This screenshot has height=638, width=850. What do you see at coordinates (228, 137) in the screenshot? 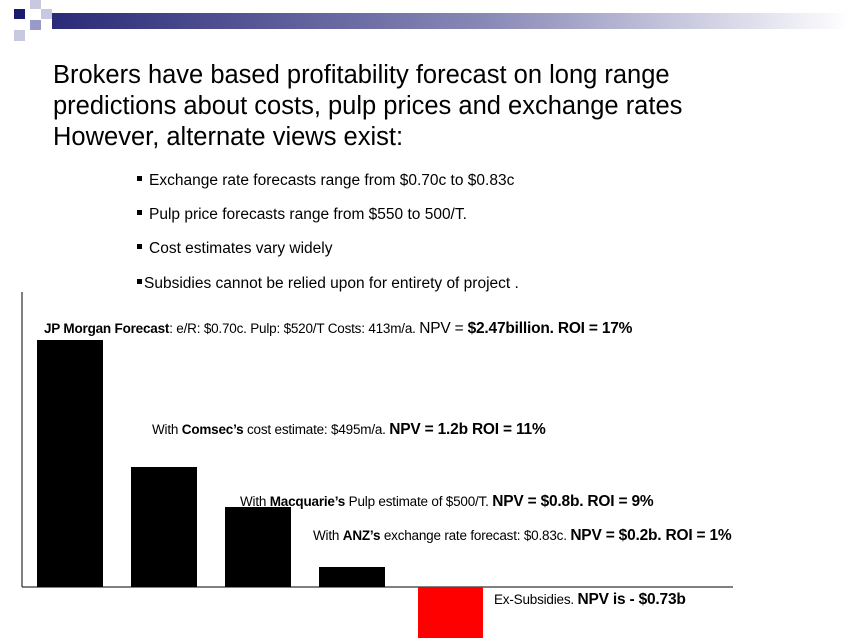
I see `title-line: However, alternate views exist:` at bounding box center [228, 137].